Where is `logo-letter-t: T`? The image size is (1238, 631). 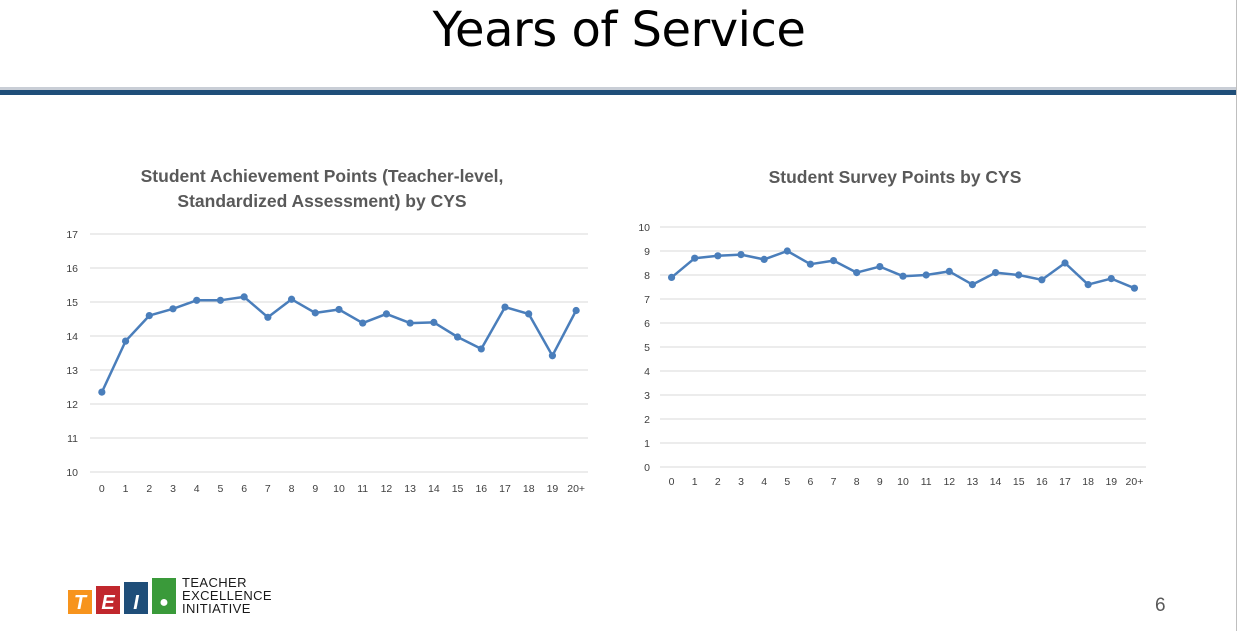
logo-letter-t: T is located at coordinates (80, 602).